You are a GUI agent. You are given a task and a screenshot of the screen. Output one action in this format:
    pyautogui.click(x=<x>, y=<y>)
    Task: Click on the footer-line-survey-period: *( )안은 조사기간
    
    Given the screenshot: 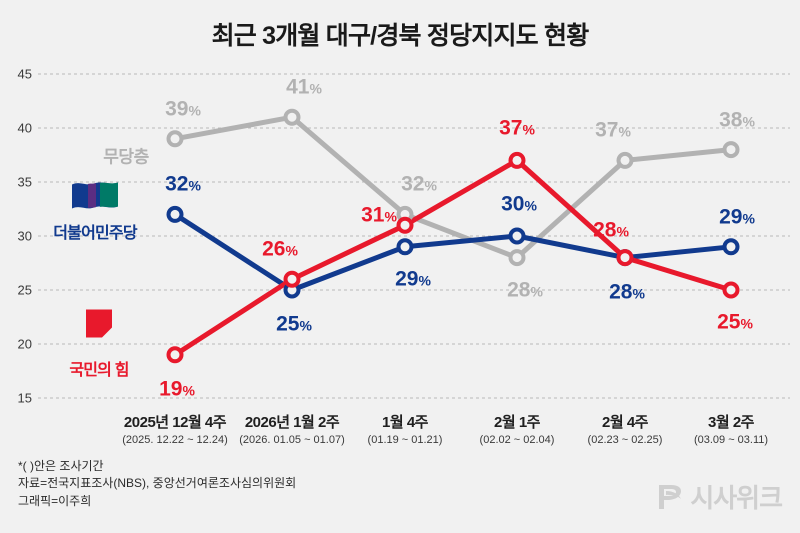 What is the action you would take?
    pyautogui.click(x=61, y=466)
    